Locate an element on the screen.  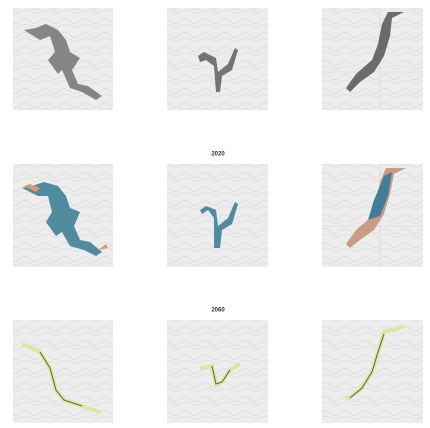
row-label: 2020 is located at coordinates (218, 155).